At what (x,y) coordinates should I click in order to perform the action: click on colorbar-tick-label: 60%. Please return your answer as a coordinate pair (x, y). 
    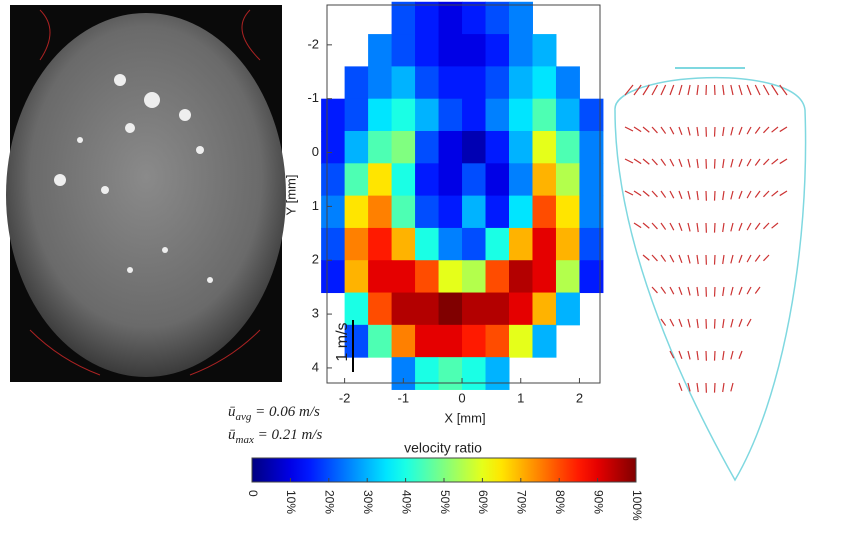
    Looking at the image, I should click on (483, 502).